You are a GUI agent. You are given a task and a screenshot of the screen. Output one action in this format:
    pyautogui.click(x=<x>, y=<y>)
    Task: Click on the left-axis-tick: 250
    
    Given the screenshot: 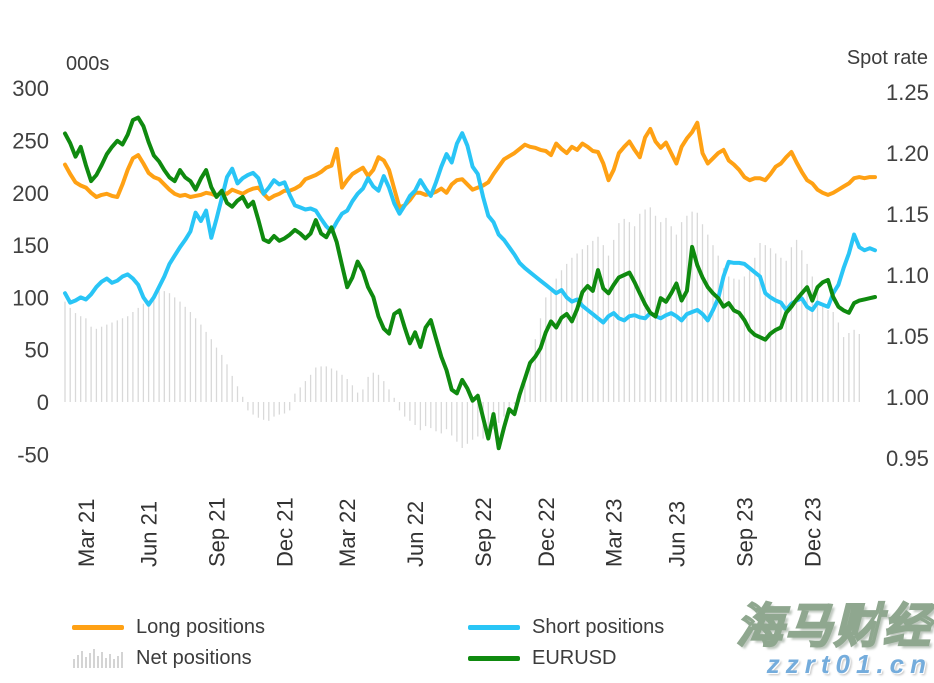 What is the action you would take?
    pyautogui.click(x=30, y=141)
    